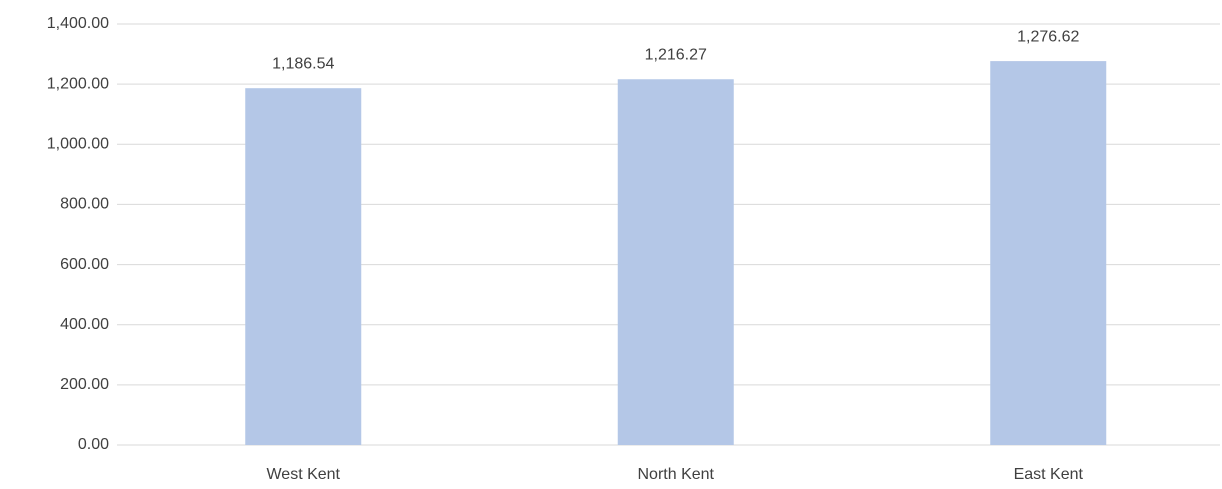 This screenshot has height=489, width=1222. I want to click on data-label: 1,216.27, so click(676, 54).